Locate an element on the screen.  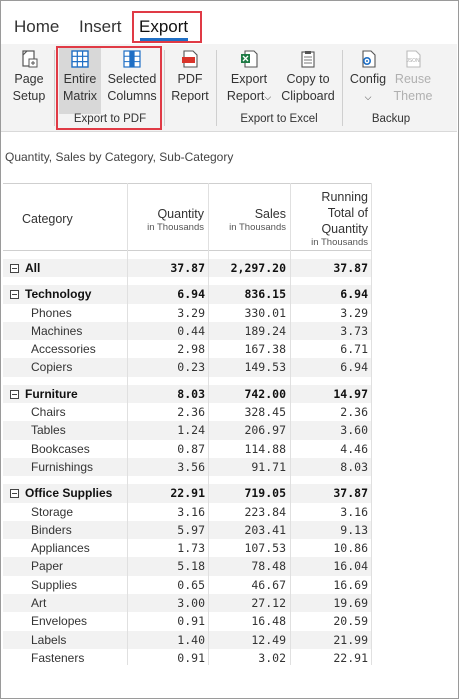
table-group-row: Office Supplies 22.91 719.05 37.87 is located at coordinates (187, 493).